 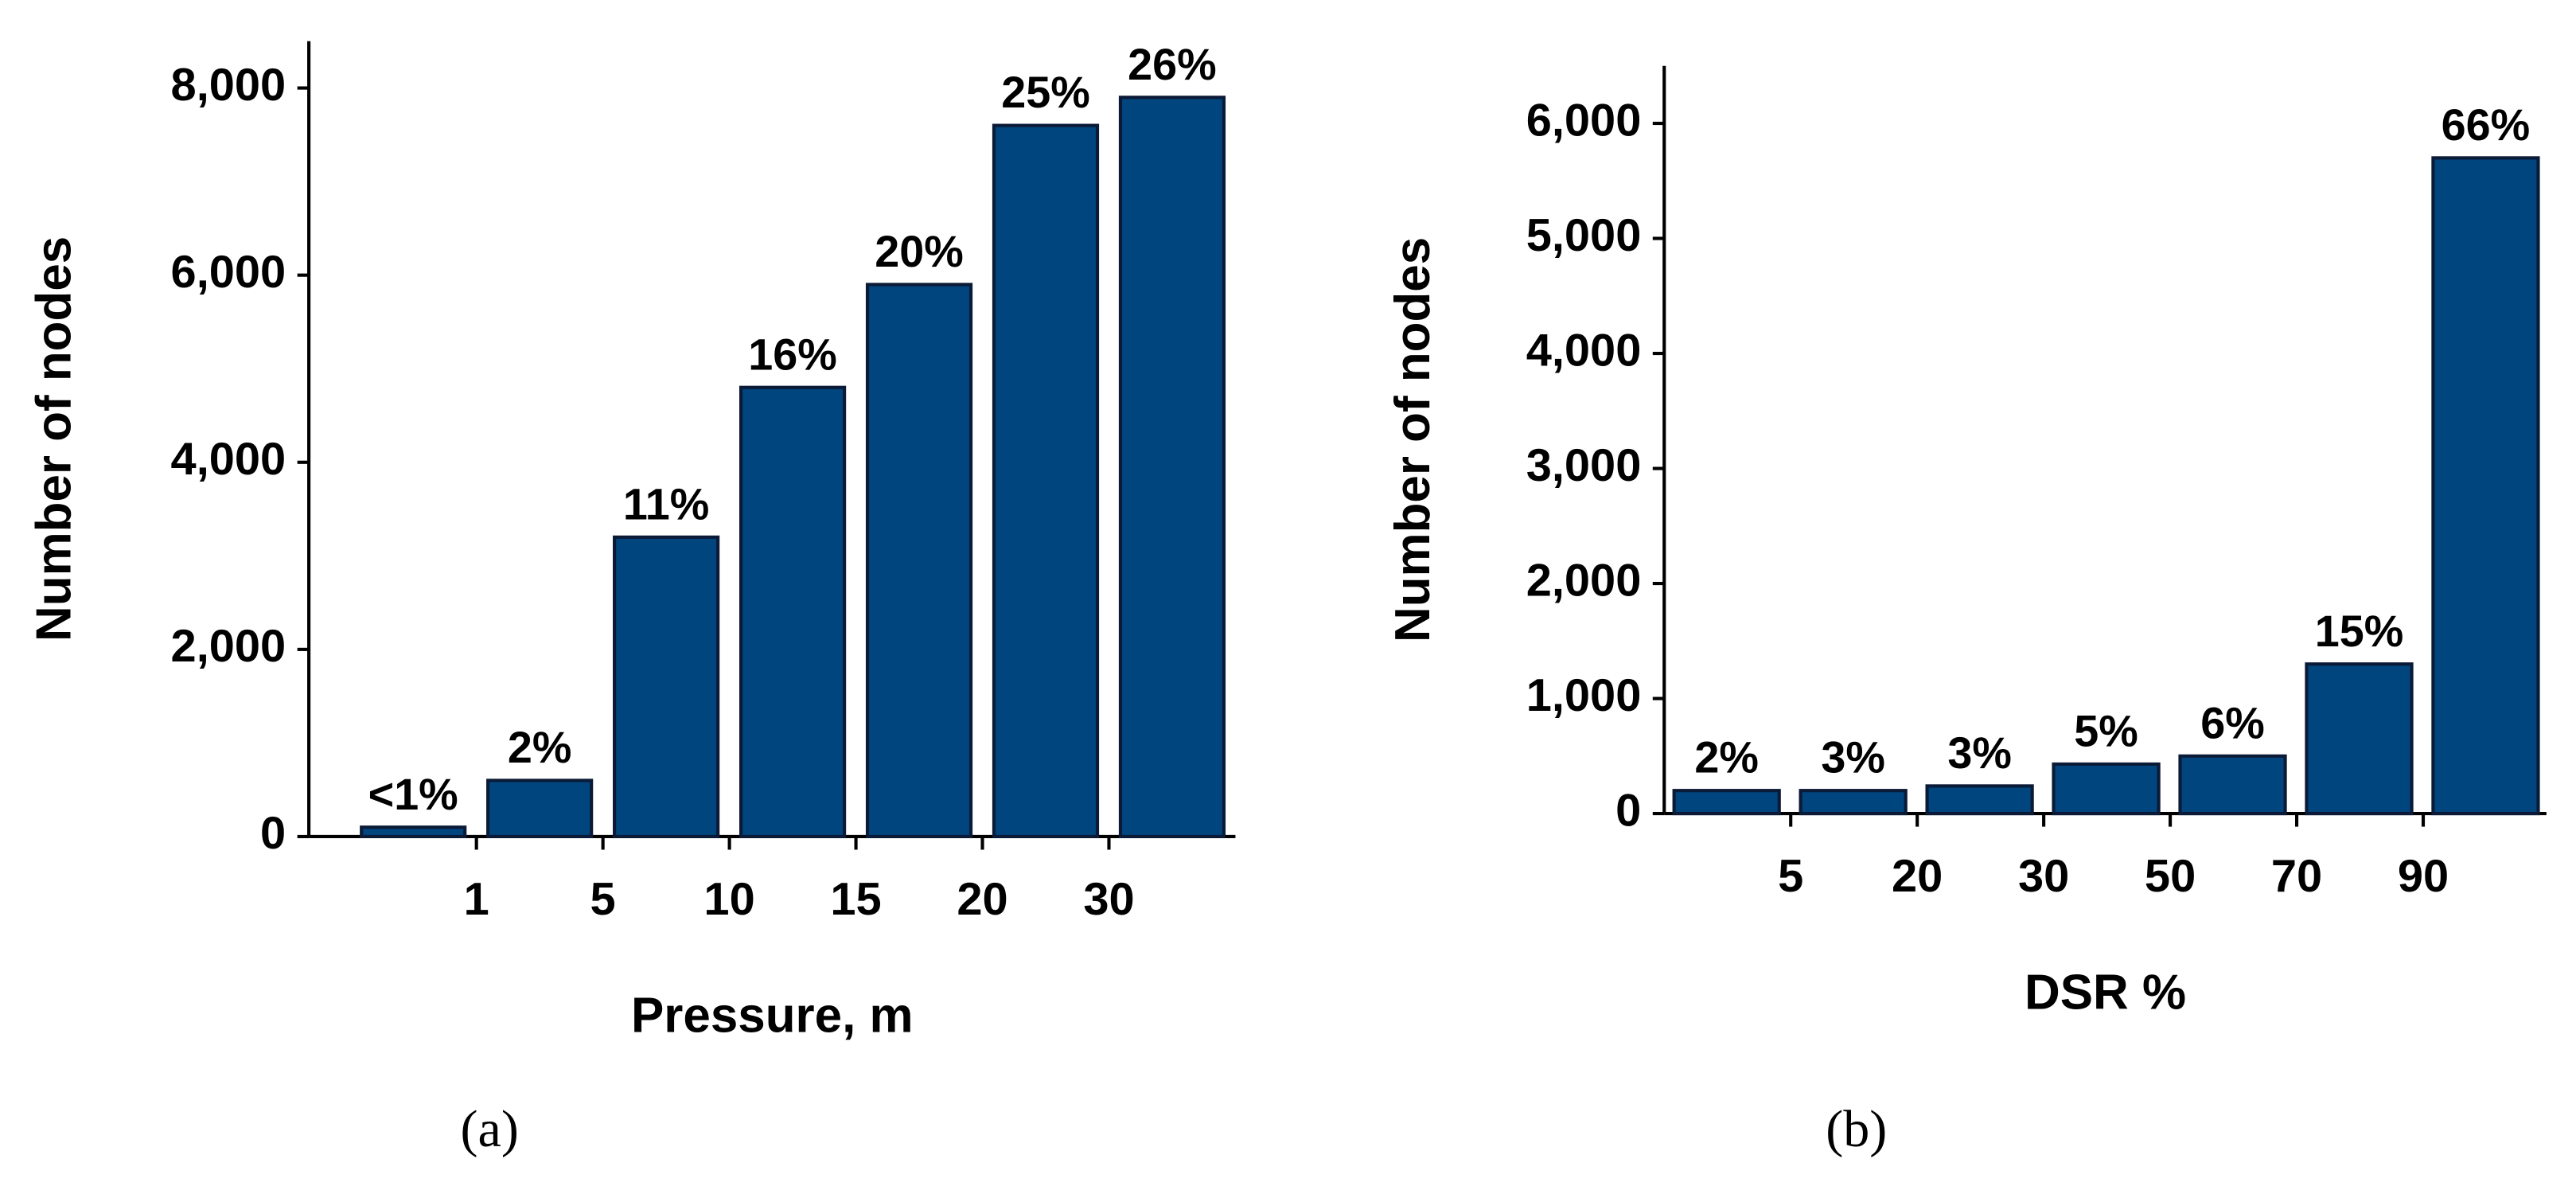 What do you see at coordinates (413, 794) in the screenshot?
I see `bar-annotation: <1%` at bounding box center [413, 794].